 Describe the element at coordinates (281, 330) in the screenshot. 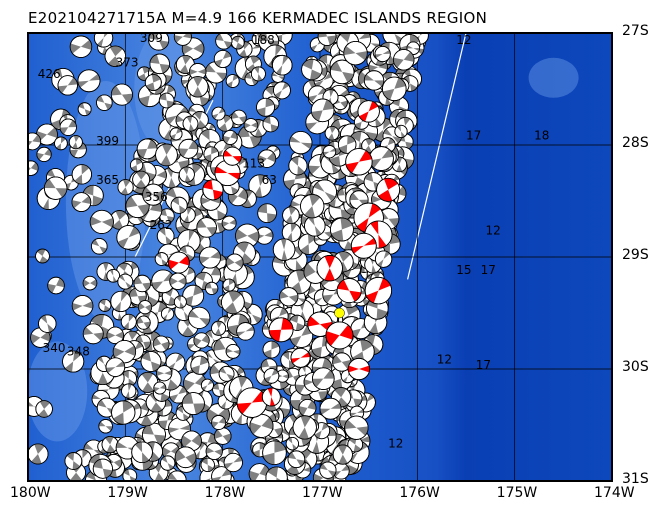

I see `highlight-beachball` at that location.